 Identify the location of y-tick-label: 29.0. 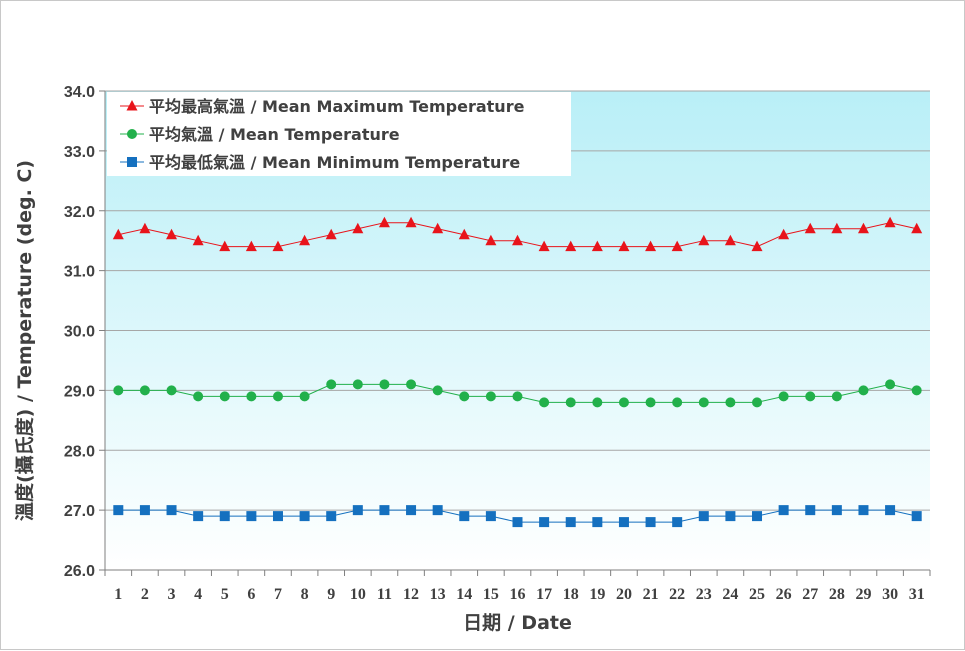
(79, 391).